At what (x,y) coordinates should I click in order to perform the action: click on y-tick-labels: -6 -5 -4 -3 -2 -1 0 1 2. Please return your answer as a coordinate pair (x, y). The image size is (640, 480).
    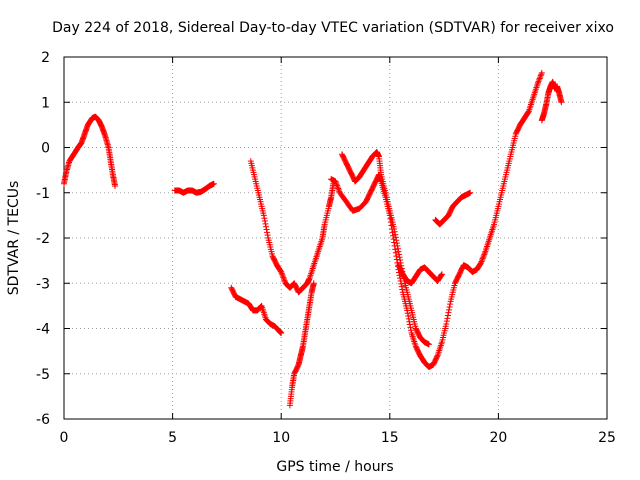
    Looking at the image, I should click on (43, 239).